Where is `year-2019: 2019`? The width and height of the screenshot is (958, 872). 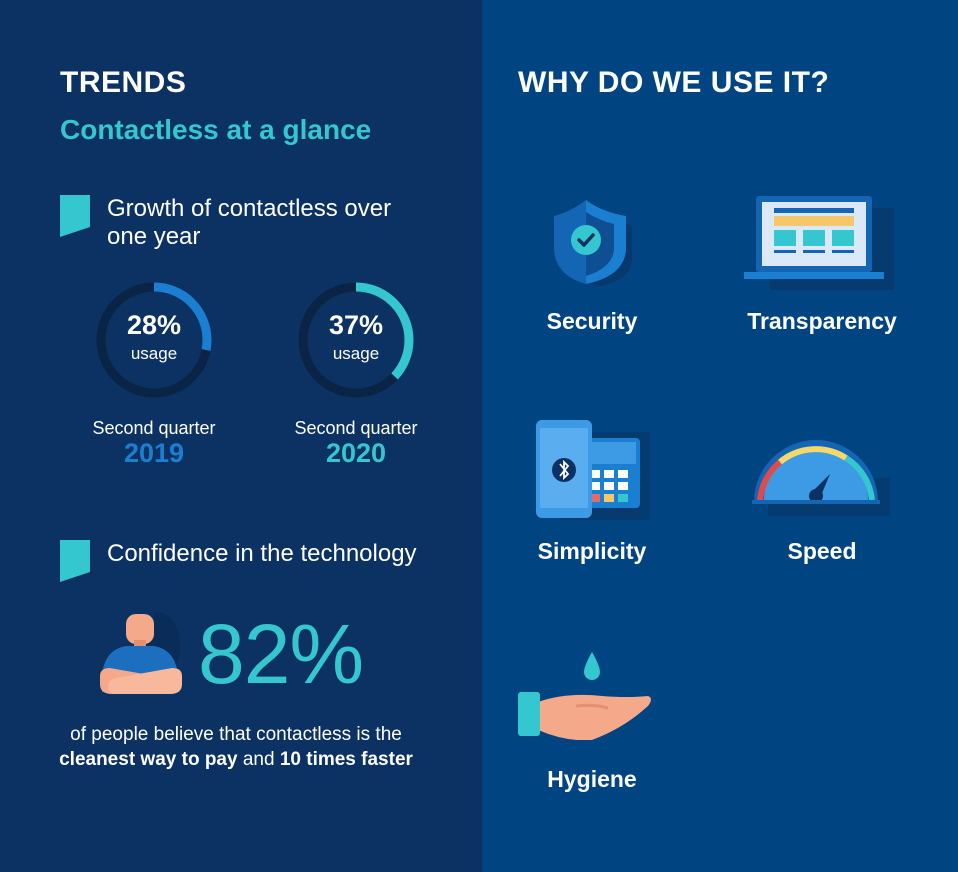 year-2019: 2019 is located at coordinates (154, 453).